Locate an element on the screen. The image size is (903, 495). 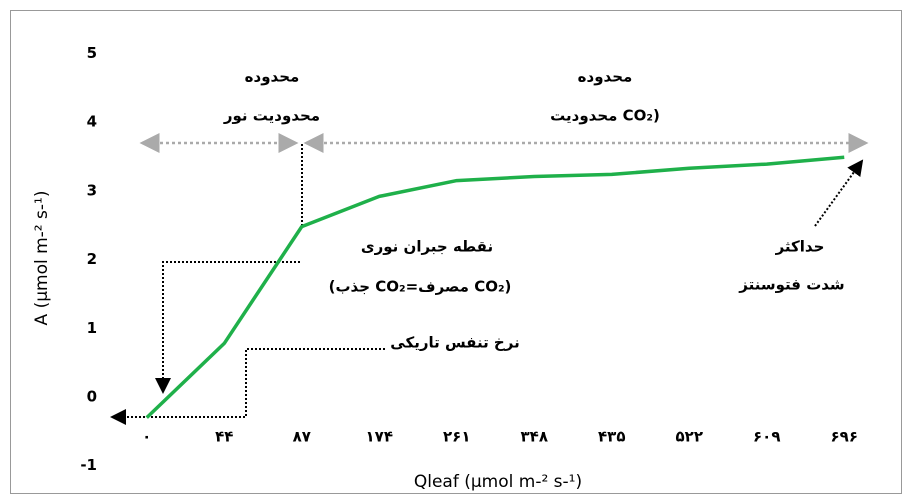
y-tick-label: 4 is located at coordinates (92, 122).